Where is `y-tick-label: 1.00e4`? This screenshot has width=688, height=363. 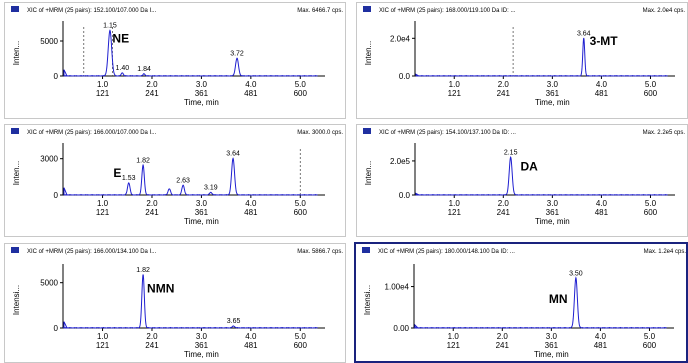 y-tick-label: 1.00e4 is located at coordinates (397, 287).